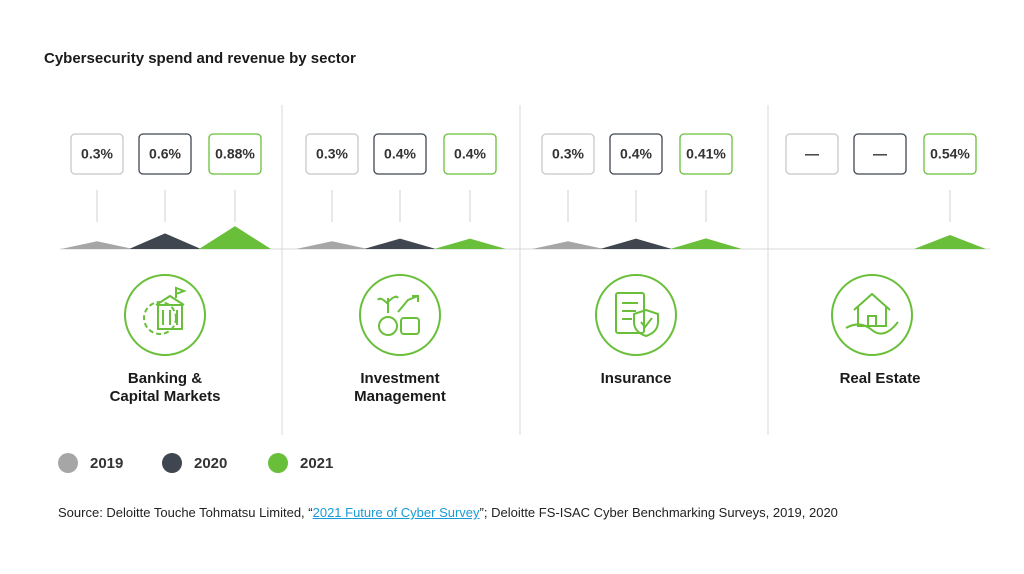 This screenshot has height=574, width=1024. What do you see at coordinates (880, 378) in the screenshot?
I see `category-label: Real Estate` at bounding box center [880, 378].